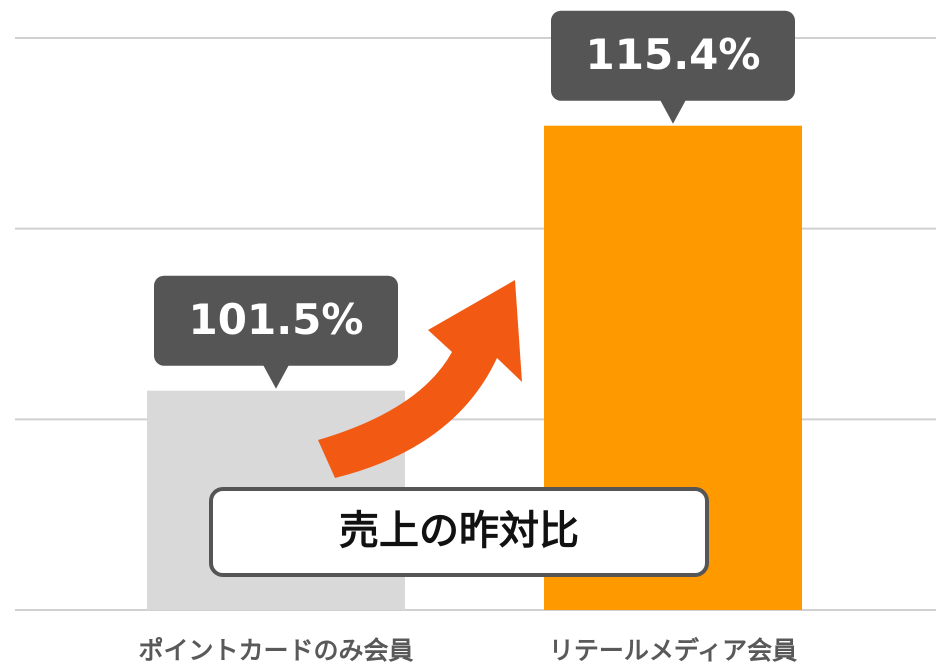 This screenshot has height=668, width=936. Describe the element at coordinates (673, 650) in the screenshot. I see `x-tick-label: リテールメディア会員` at that location.